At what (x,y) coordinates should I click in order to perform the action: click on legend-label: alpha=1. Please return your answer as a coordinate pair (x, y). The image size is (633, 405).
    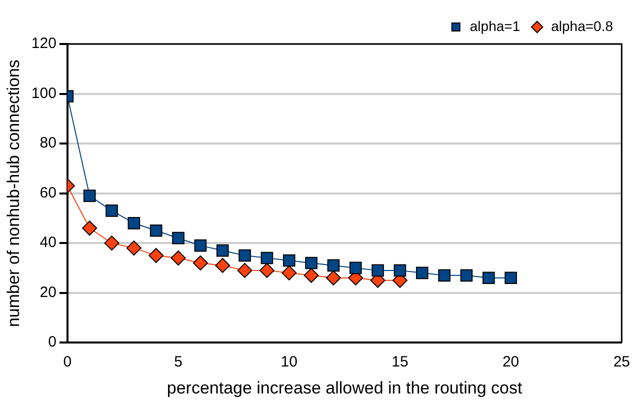
    Looking at the image, I should click on (495, 26).